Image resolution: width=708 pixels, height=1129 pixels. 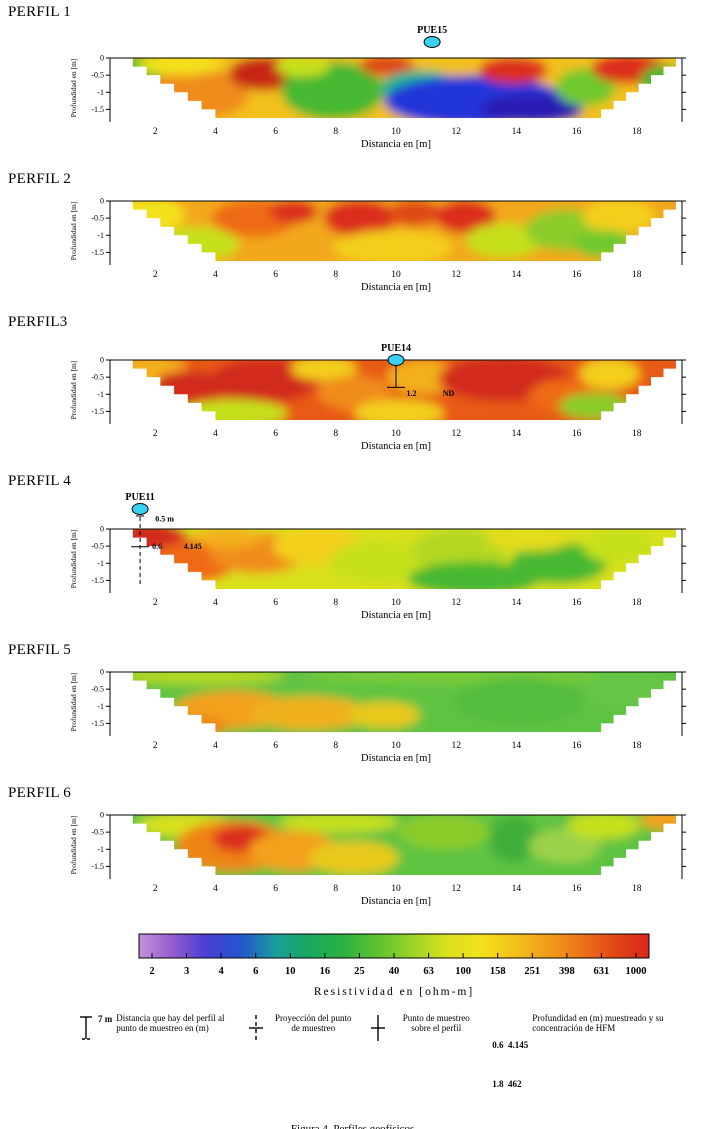 I want to click on colorbar-tick-label: 100, so click(x=463, y=971).